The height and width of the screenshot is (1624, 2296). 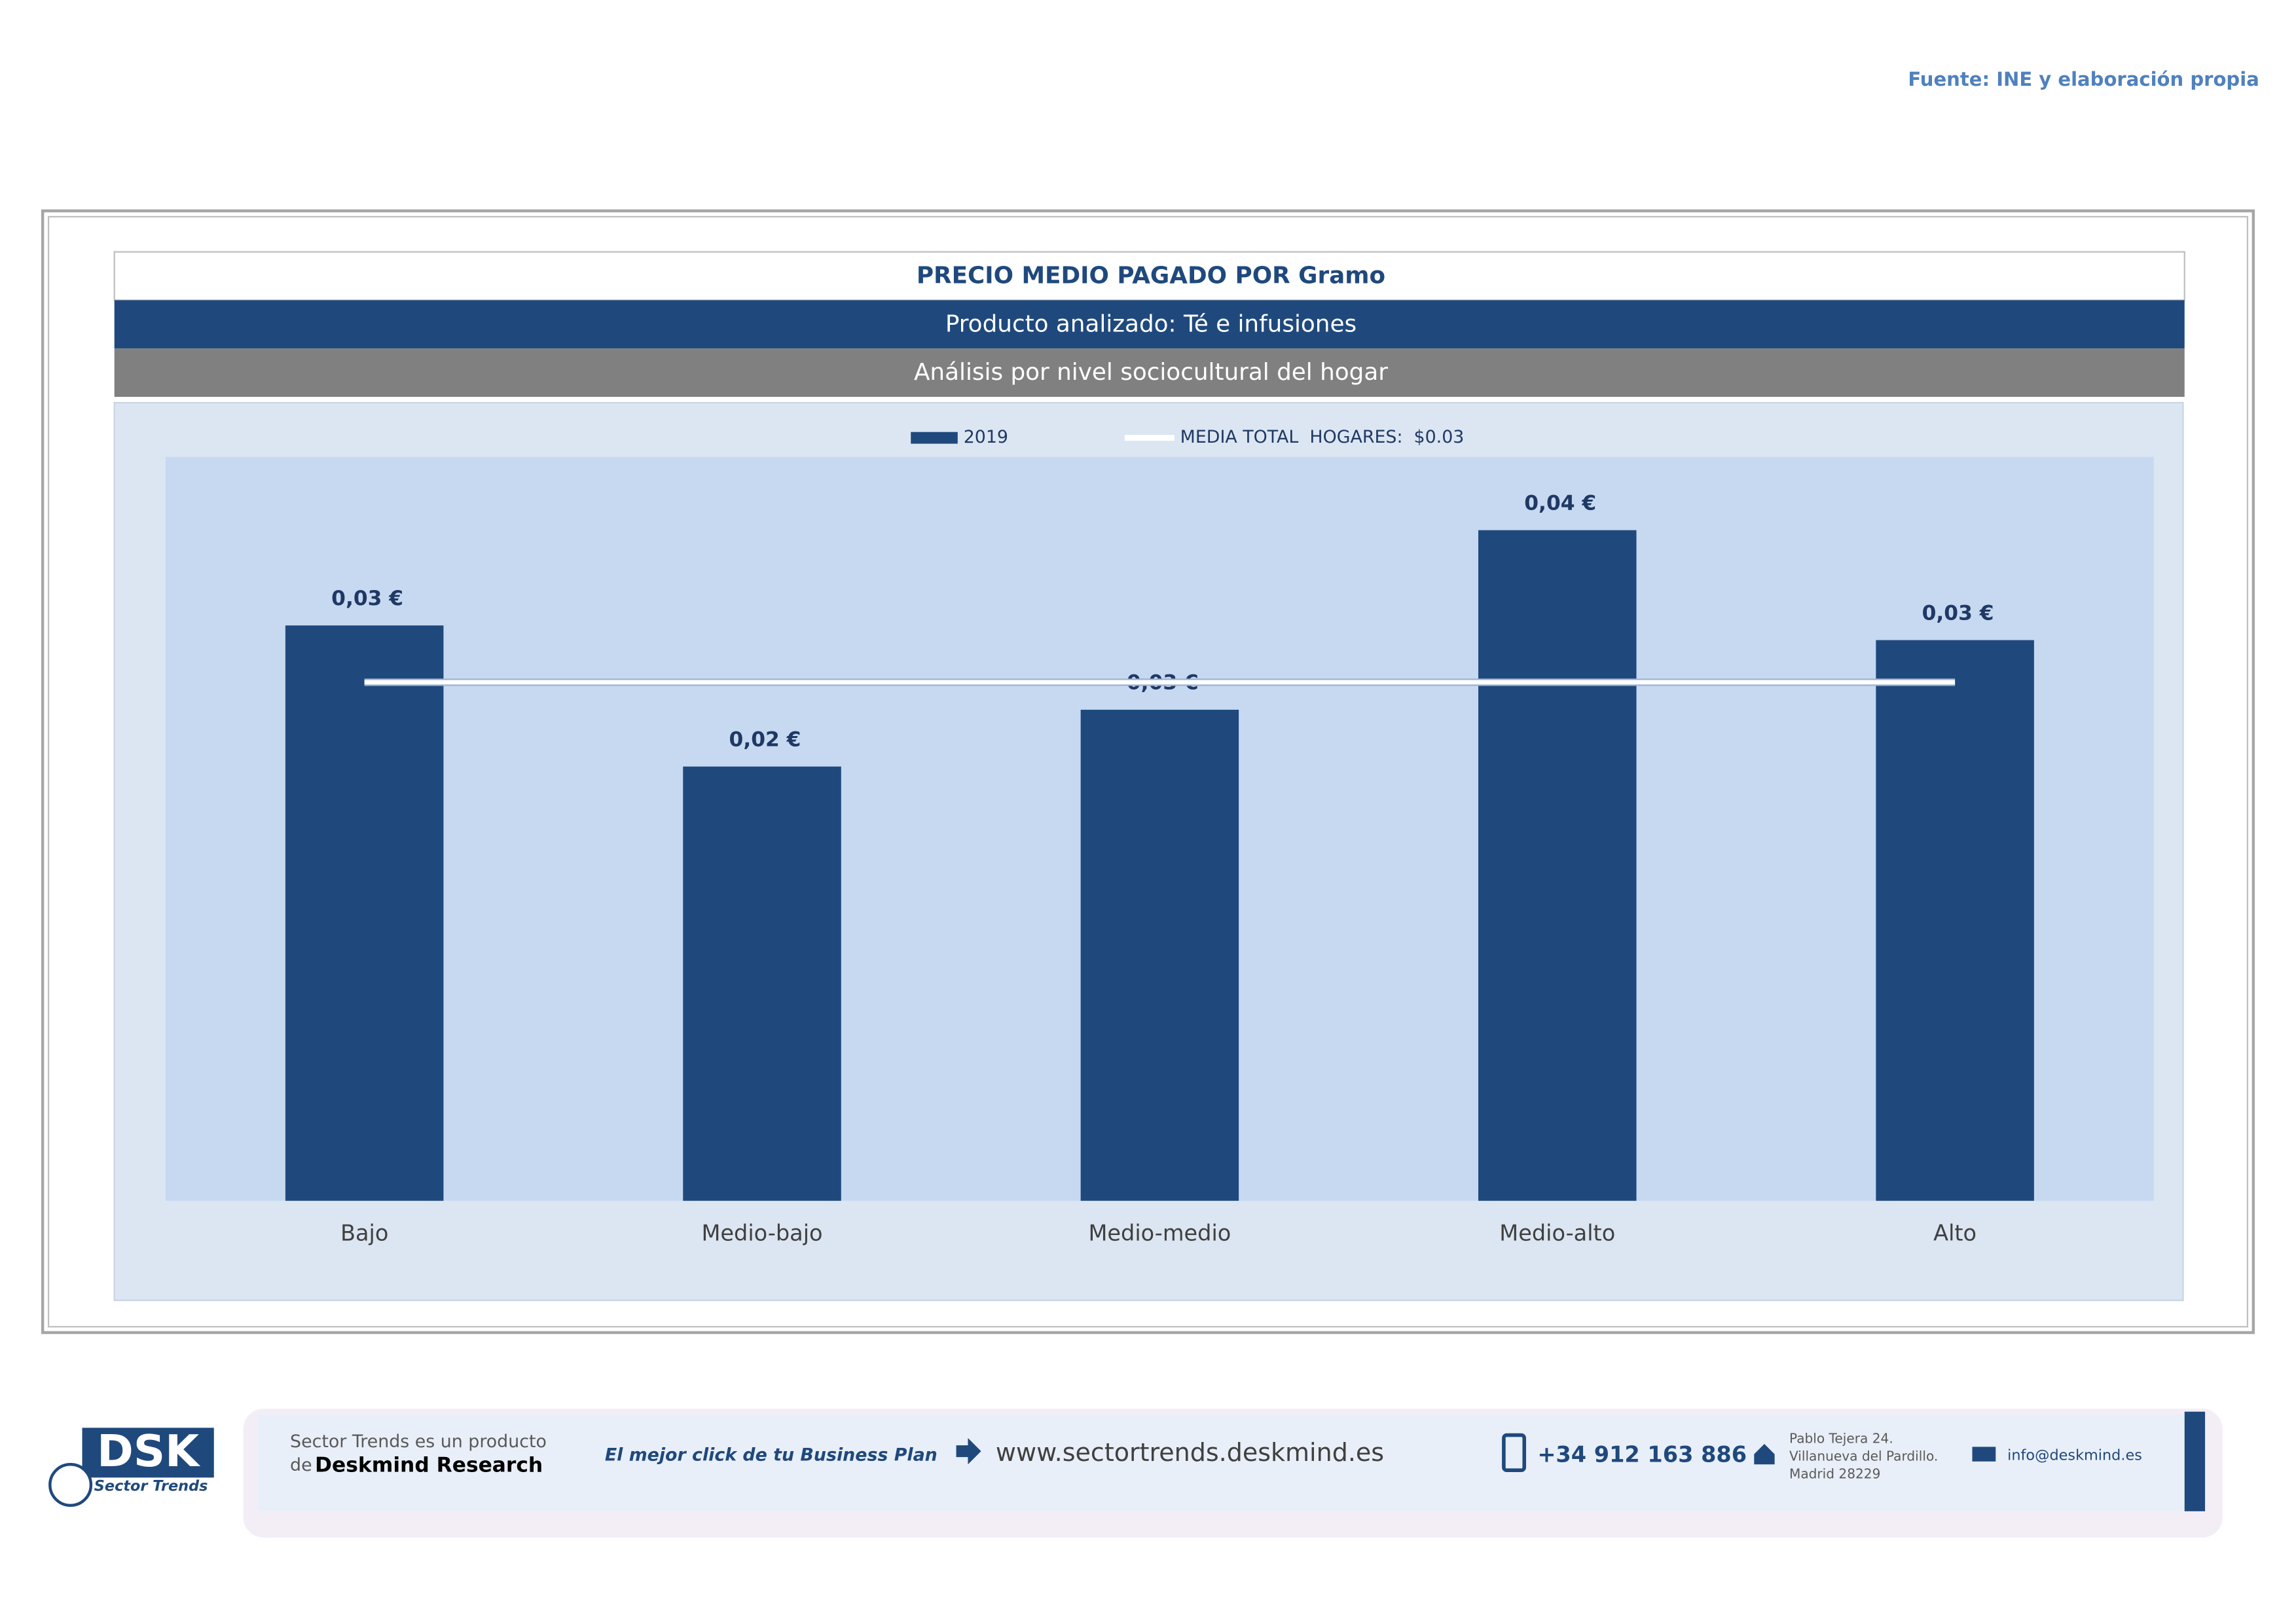 I want to click on footer-web: www.sectortrends.deskmind.es, so click(x=1190, y=1452).